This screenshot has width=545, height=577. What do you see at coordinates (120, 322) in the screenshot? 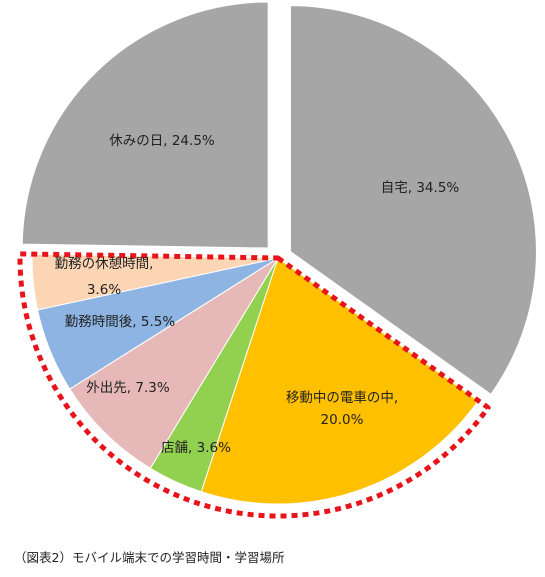
I see `slice-label: 勤務時間後, 5.5%` at bounding box center [120, 322].